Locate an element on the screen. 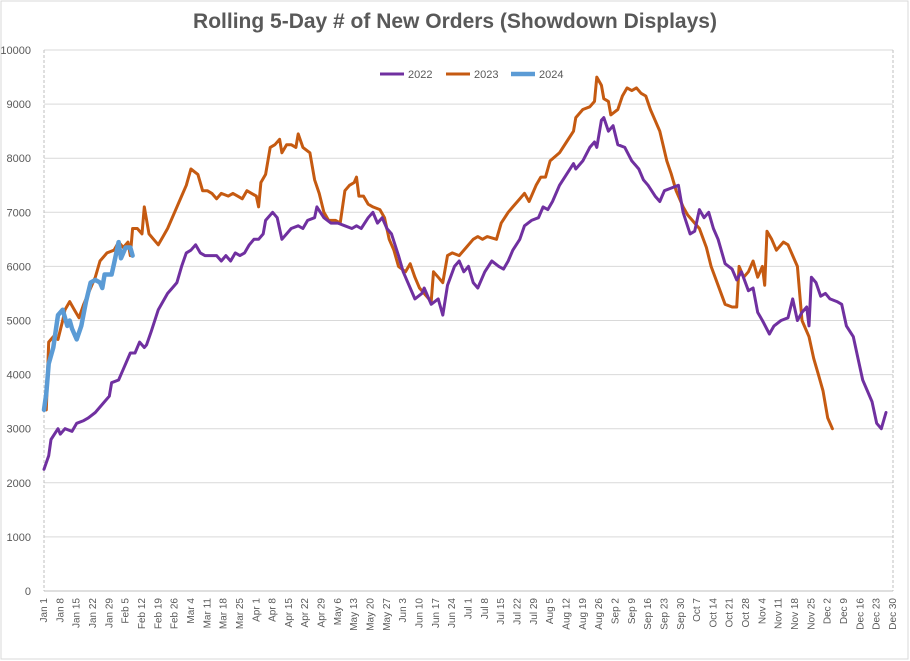 Image resolution: width=910 pixels, height=661 pixels. series-line-2024 is located at coordinates (88, 326).